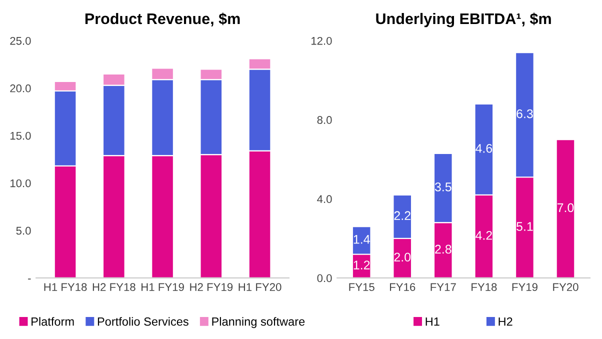  I want to click on y-tick-label: 5.0, so click(23, 230).